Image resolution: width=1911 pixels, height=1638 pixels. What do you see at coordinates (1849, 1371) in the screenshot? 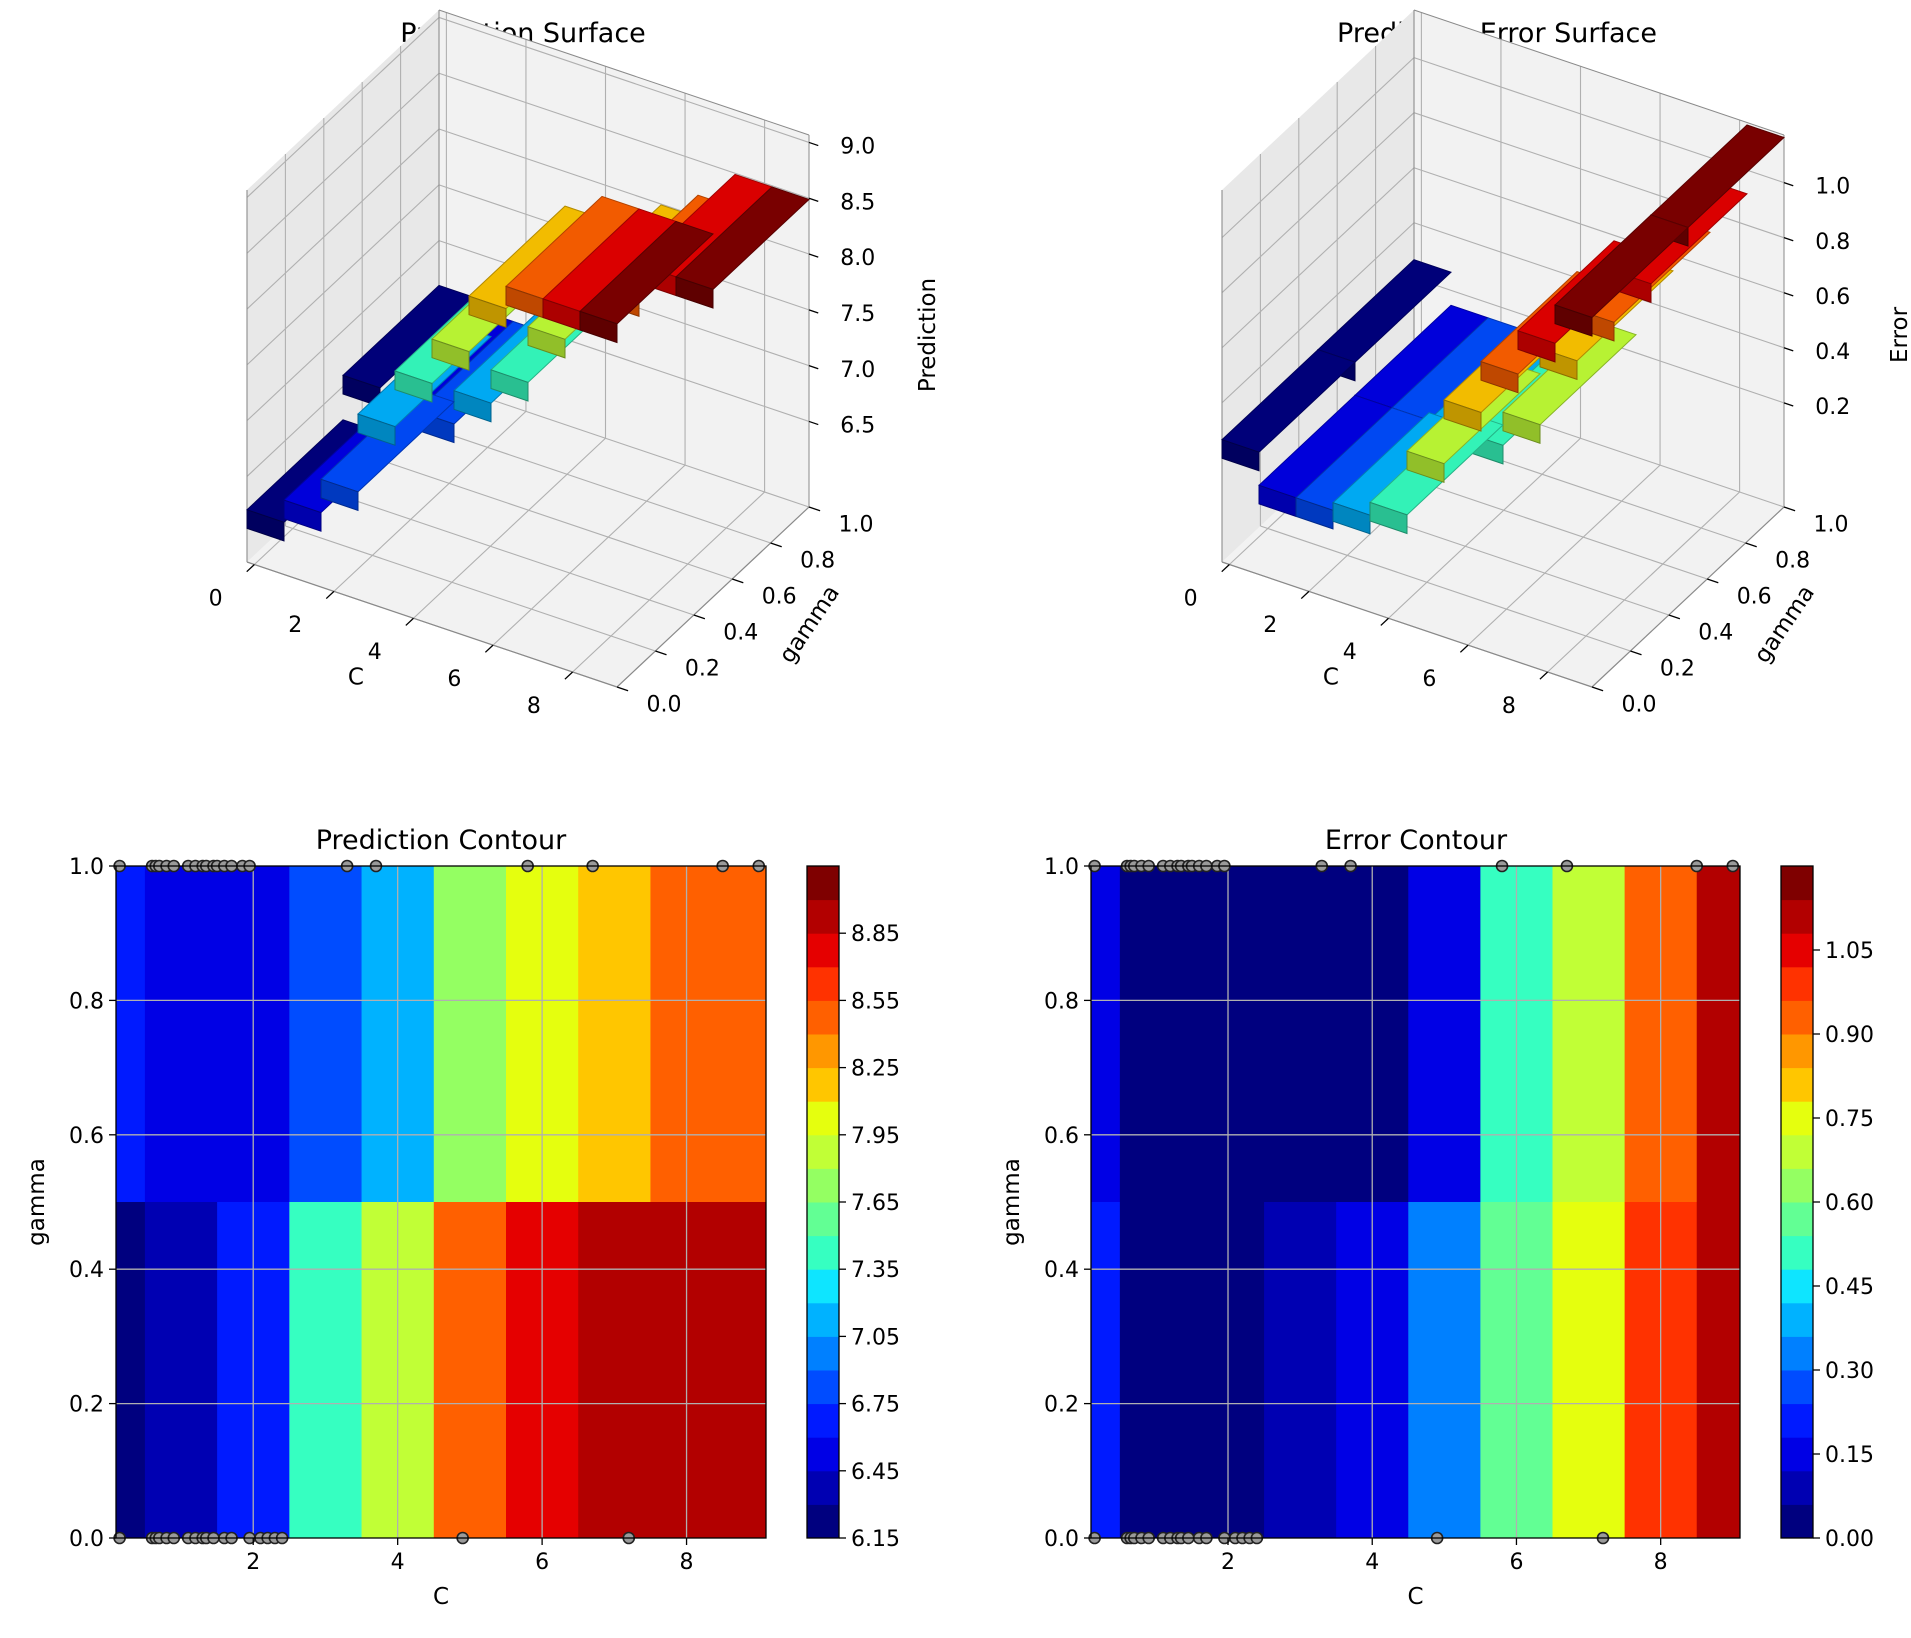
I see `colorbar-tick-label: 0.30` at bounding box center [1849, 1371].